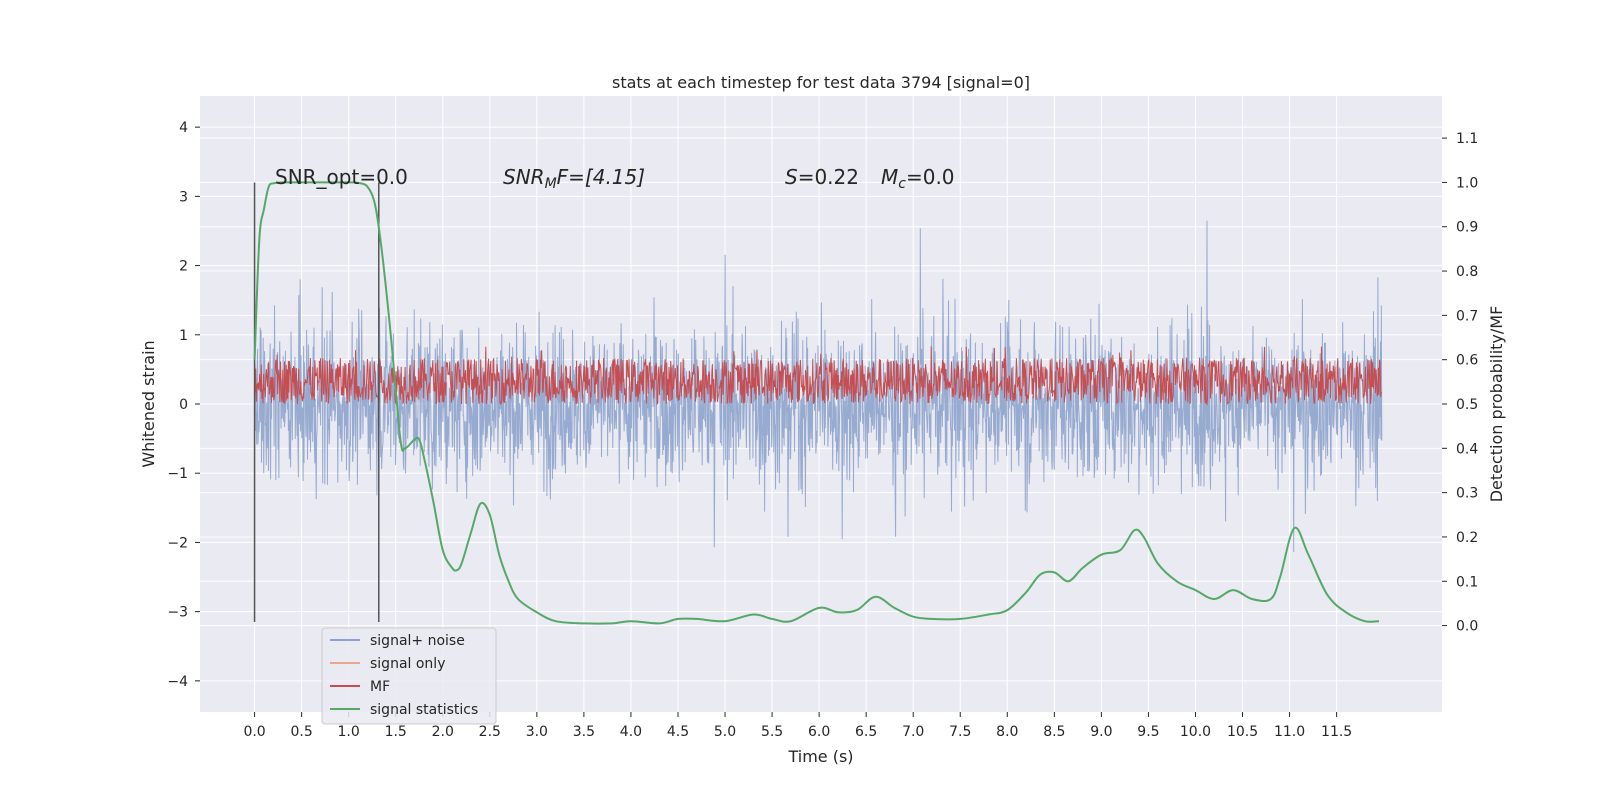 This screenshot has width=1600, height=800. What do you see at coordinates (490, 732) in the screenshot?
I see `x-tick-label: 2.5` at bounding box center [490, 732].